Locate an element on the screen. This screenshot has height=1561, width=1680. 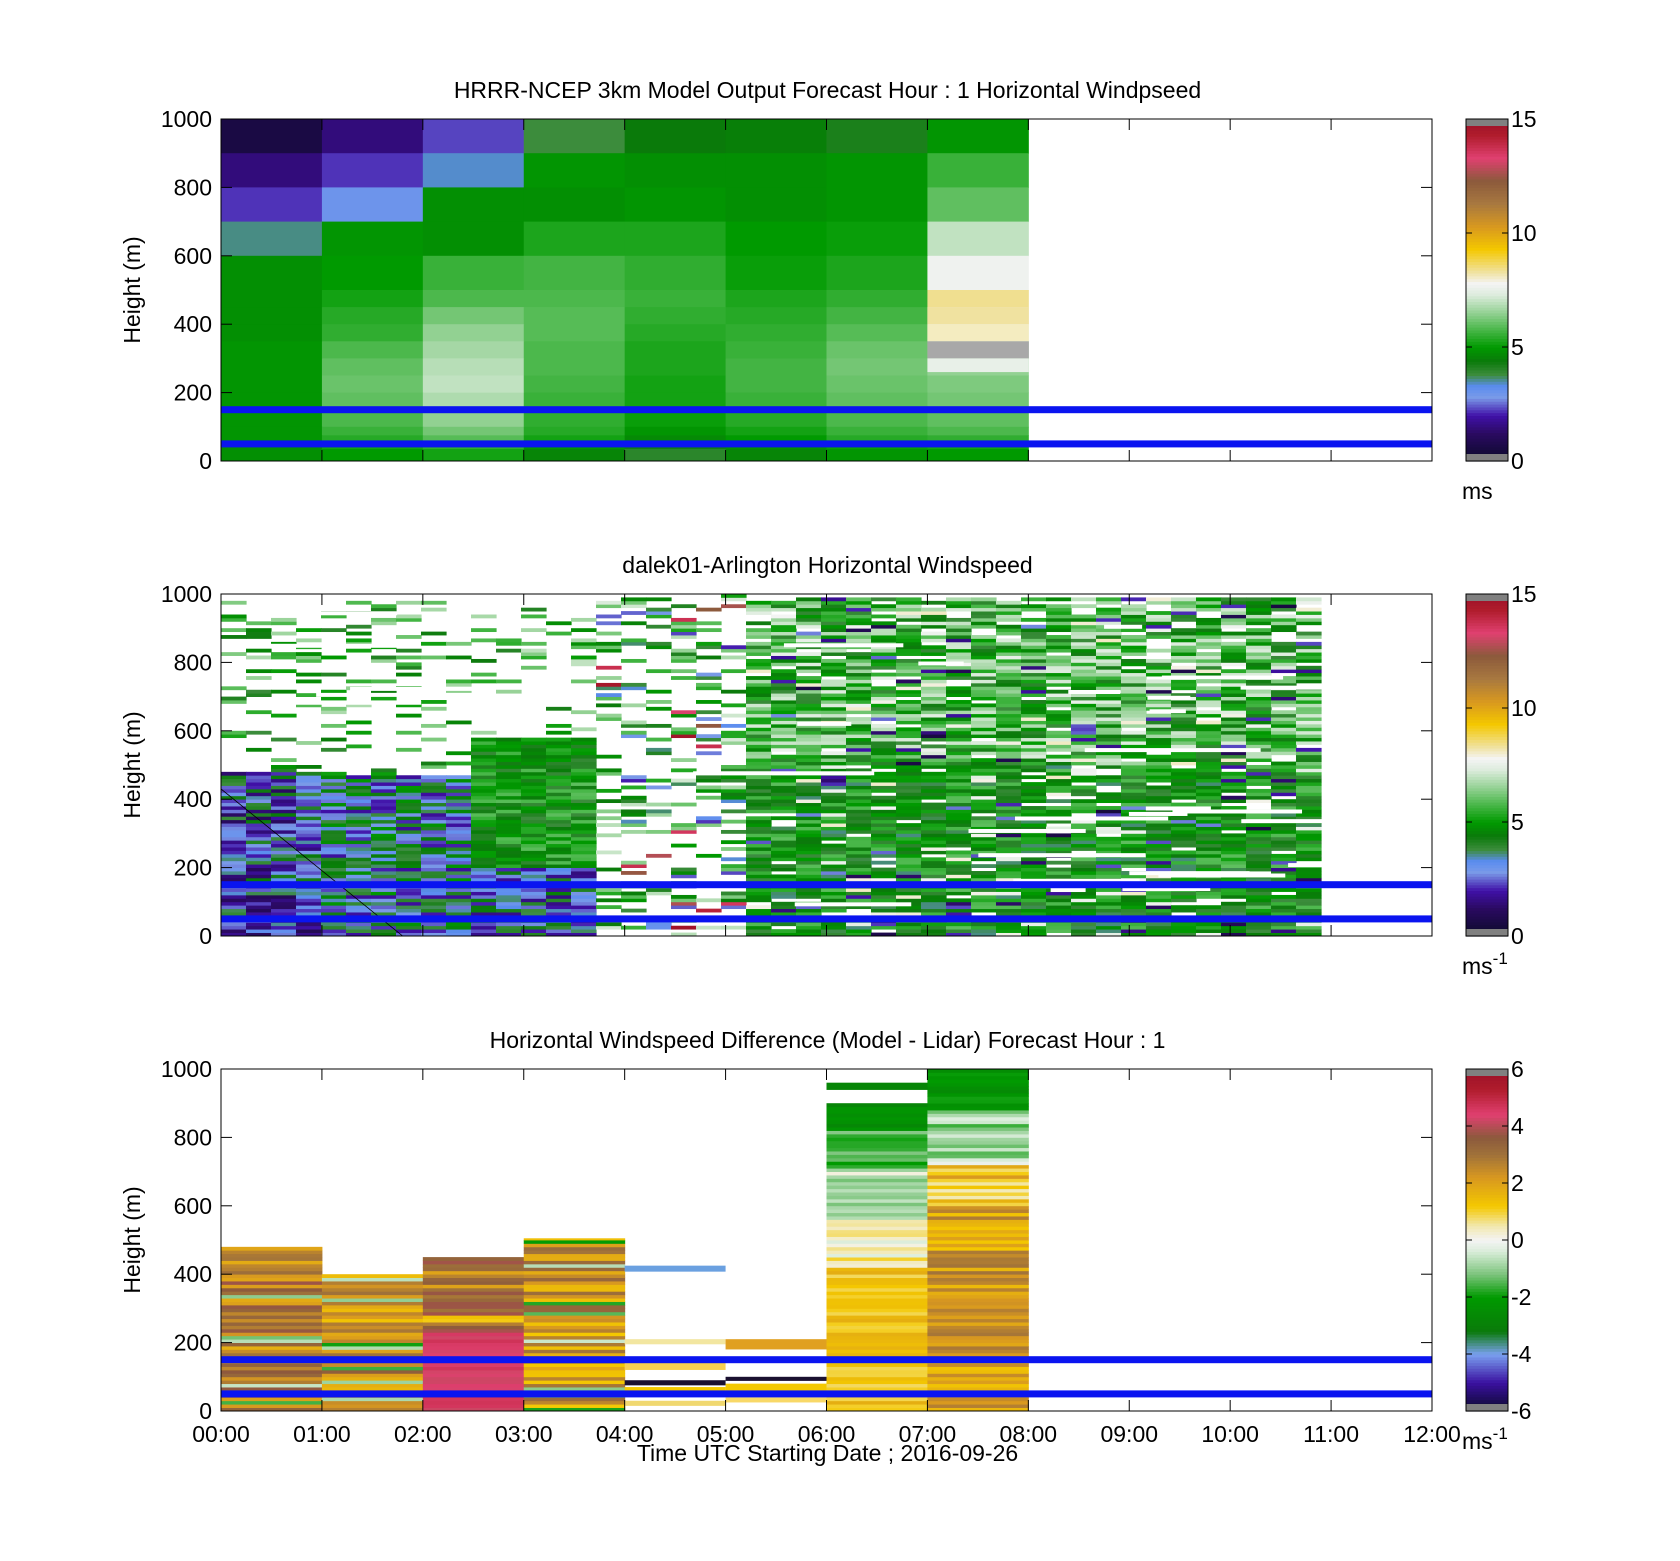
x-tick-label: 07:00 is located at coordinates (928, 1434).